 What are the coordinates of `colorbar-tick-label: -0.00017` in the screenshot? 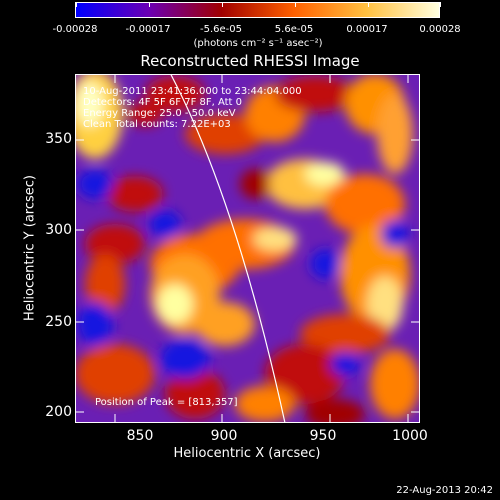 It's located at (148, 29).